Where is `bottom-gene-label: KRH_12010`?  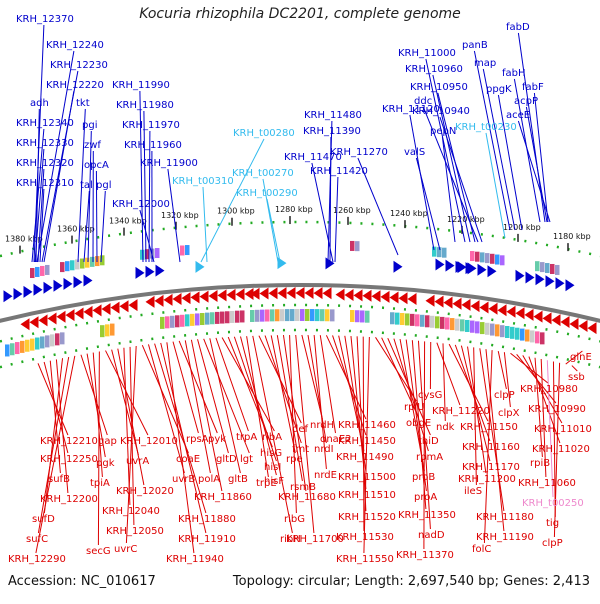
bottom-gene-label: KRH_12010 is located at coordinates (149, 441).